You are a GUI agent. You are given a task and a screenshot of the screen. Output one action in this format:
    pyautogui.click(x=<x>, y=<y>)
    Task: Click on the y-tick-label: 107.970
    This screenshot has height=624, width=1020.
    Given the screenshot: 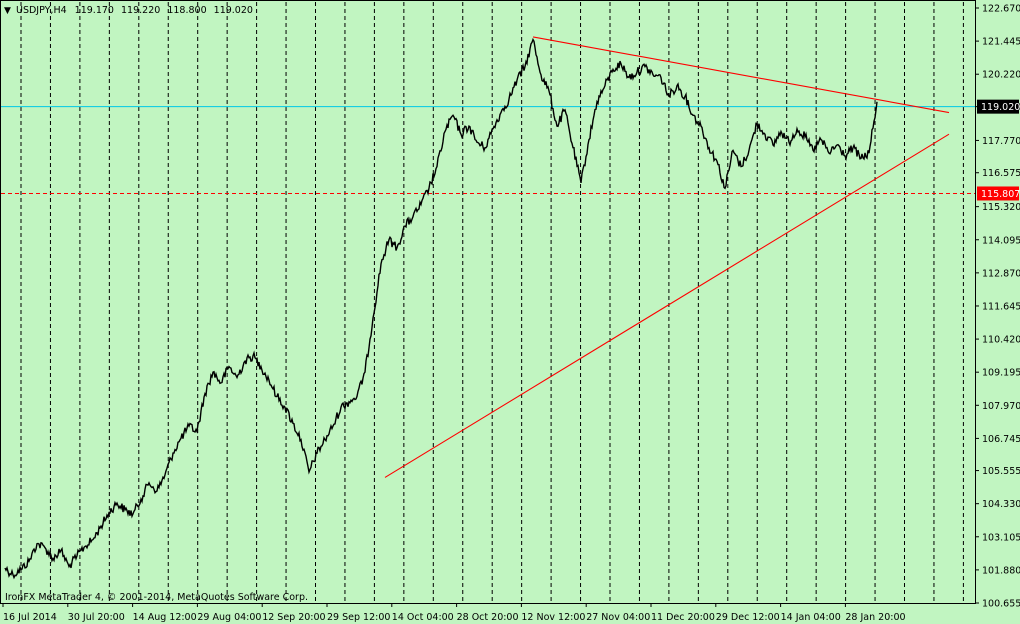 What is the action you would take?
    pyautogui.click(x=1001, y=406)
    